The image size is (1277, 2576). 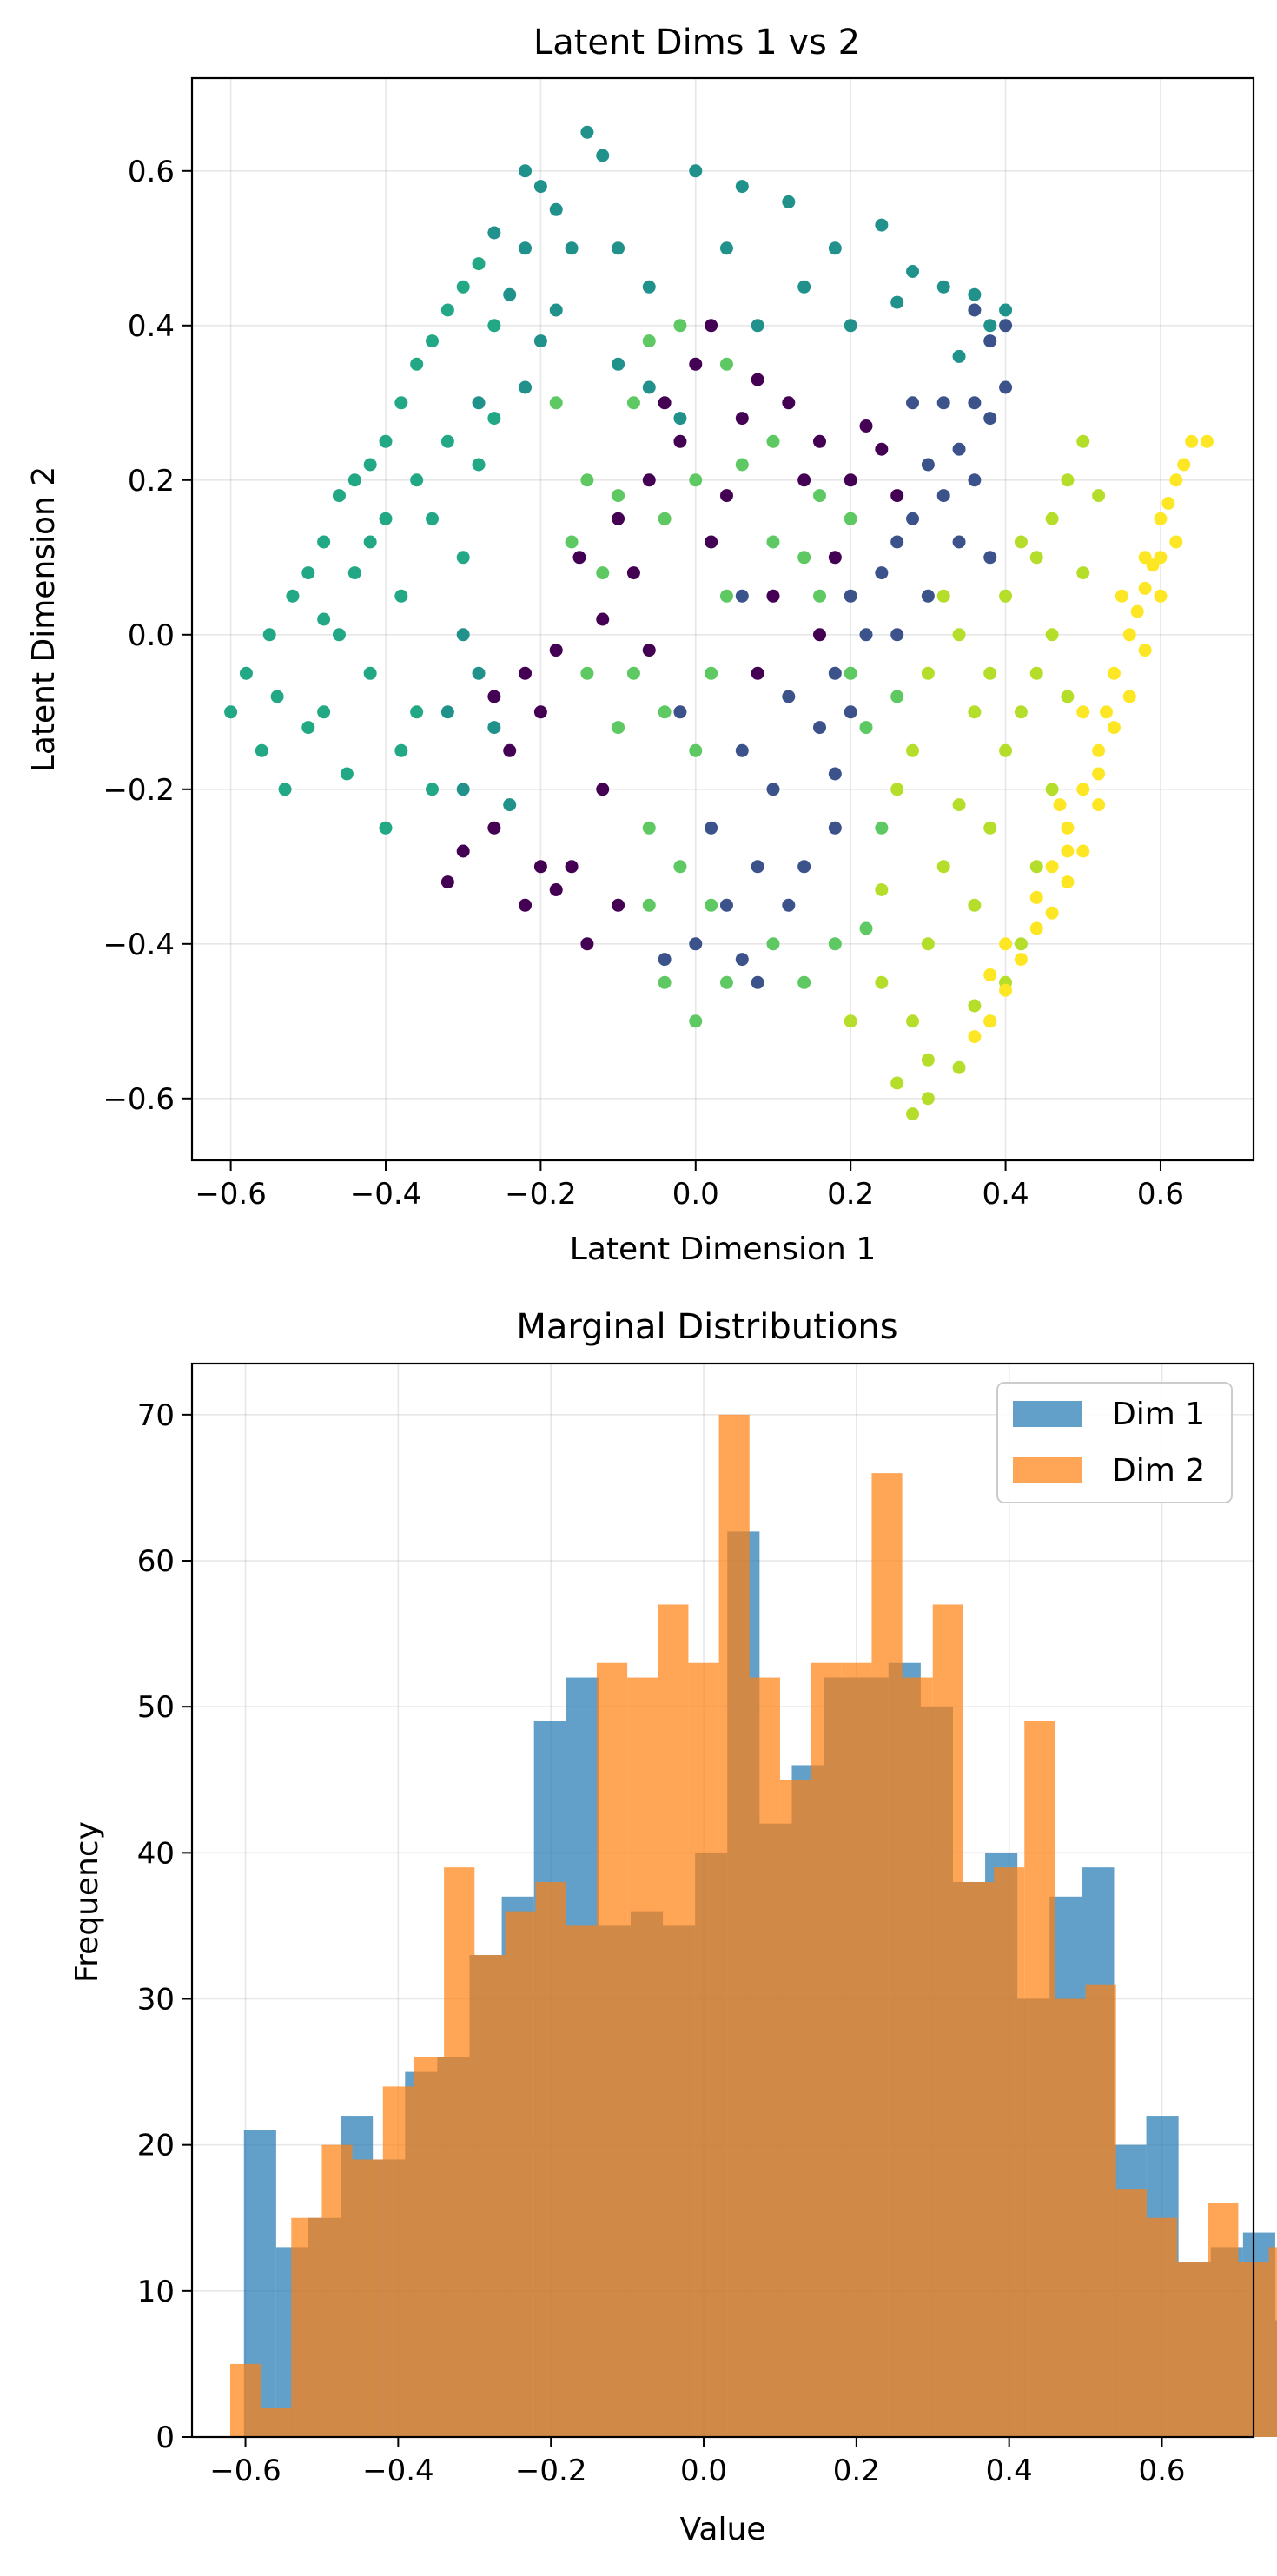 I want to click on scatter-x-tick-label: 0.6, so click(x=1160, y=1194).